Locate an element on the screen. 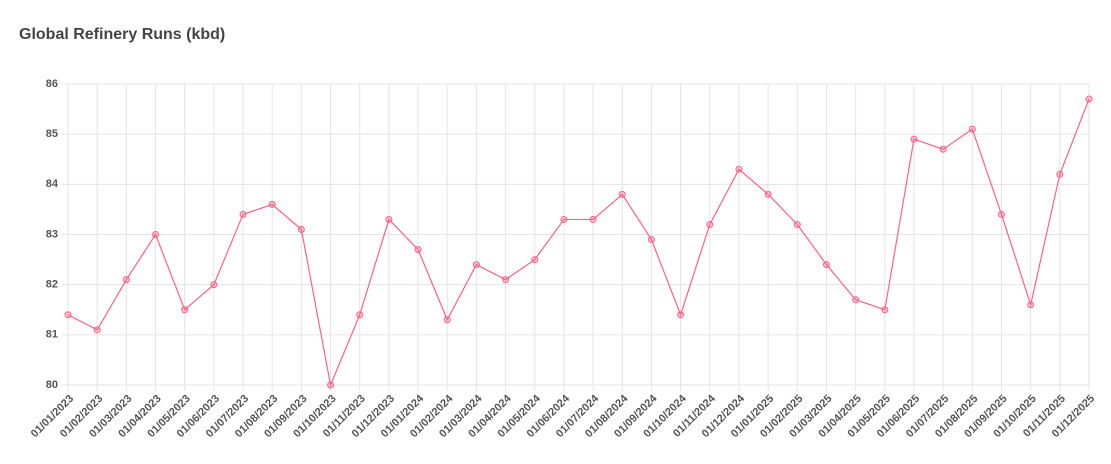 The height and width of the screenshot is (464, 1111). y-tick-label: 85 is located at coordinates (52, 134).